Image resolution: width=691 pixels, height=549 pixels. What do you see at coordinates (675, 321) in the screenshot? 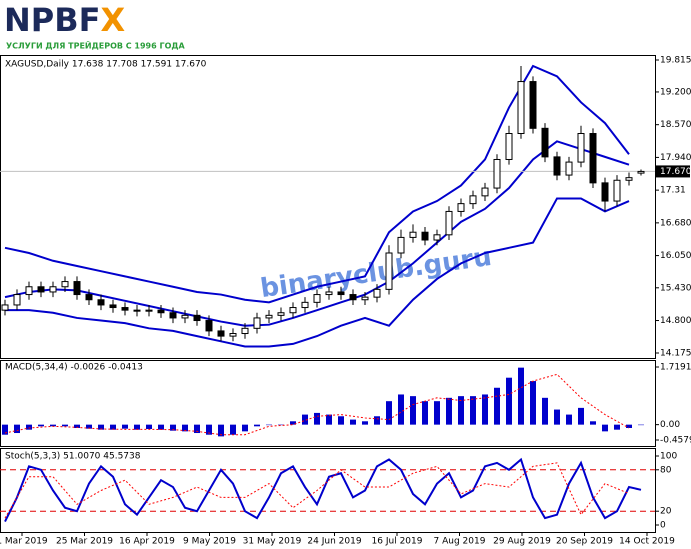
I see `y-tick-label: 14.800` at bounding box center [675, 321].